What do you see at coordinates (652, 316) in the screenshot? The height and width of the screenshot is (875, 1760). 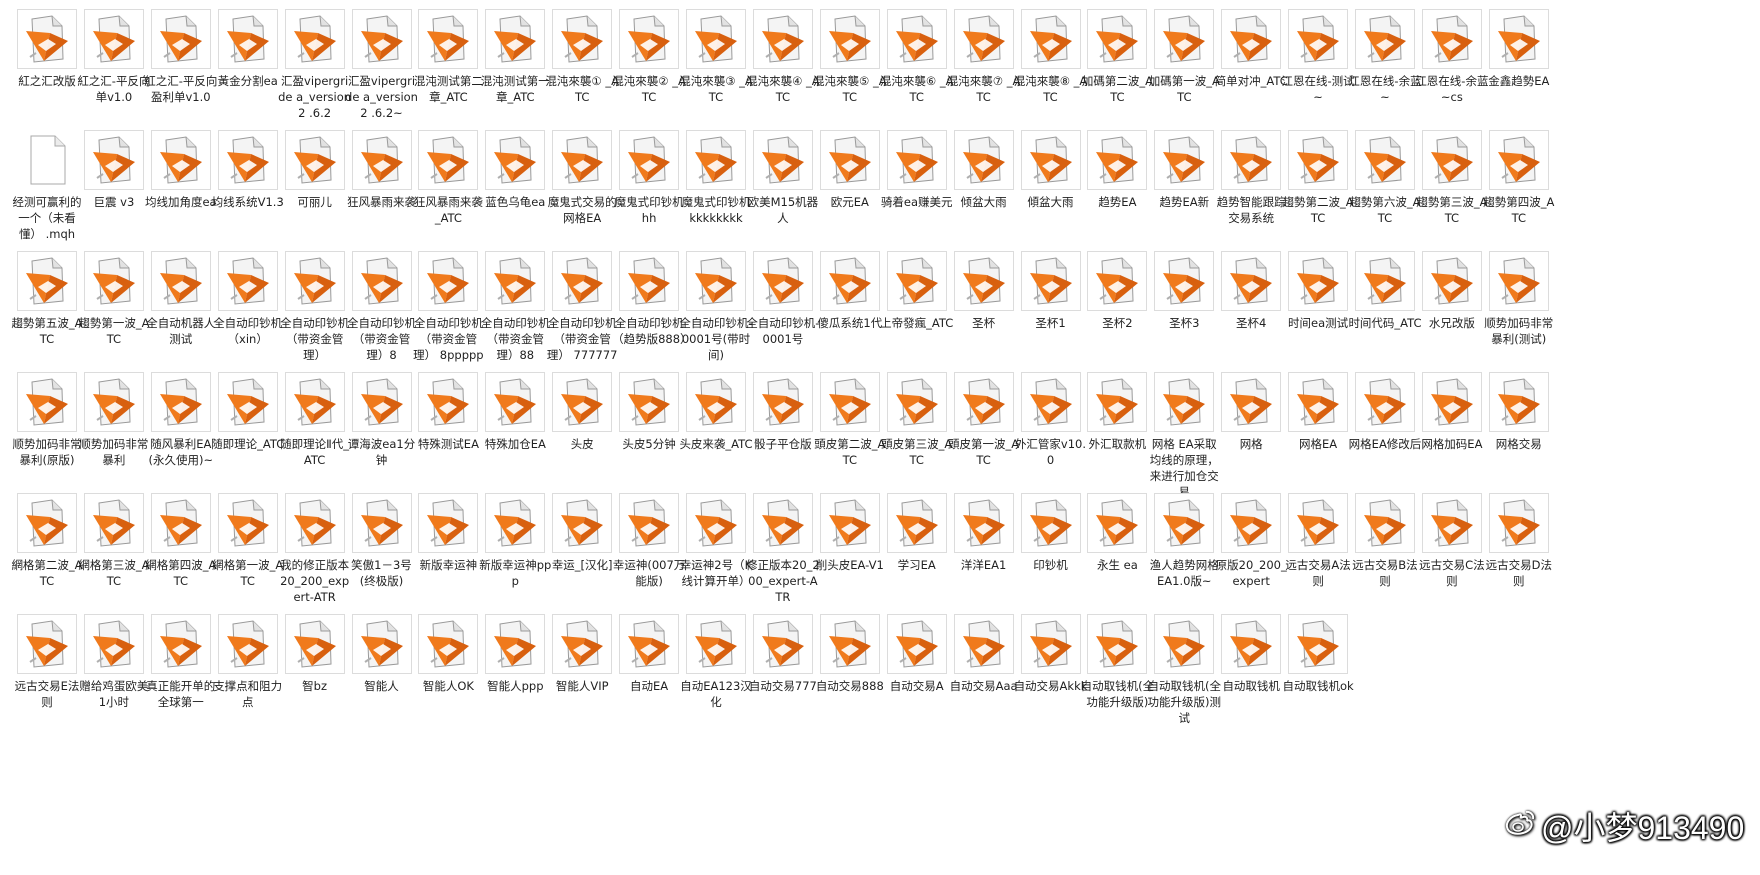 I see `file-item: 全自动印钞机（趋势版888）` at bounding box center [652, 316].